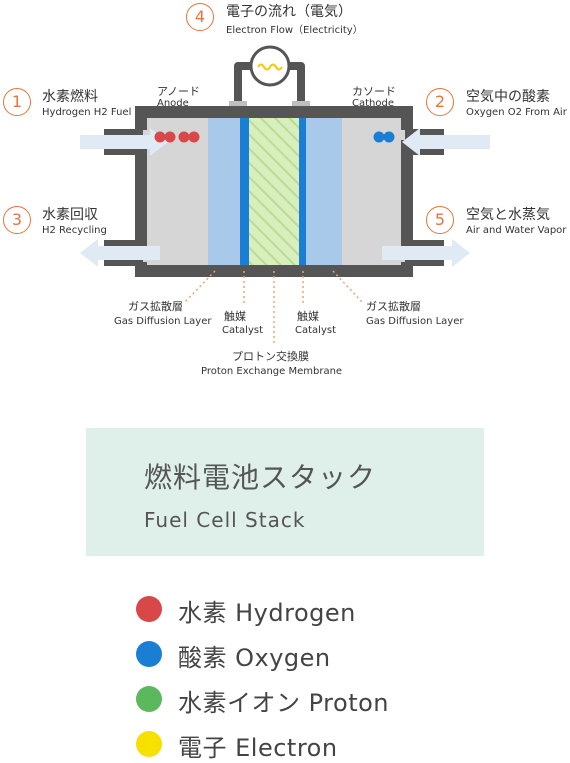  Describe the element at coordinates (149, 744) in the screenshot. I see `legend-dot-electron` at that location.